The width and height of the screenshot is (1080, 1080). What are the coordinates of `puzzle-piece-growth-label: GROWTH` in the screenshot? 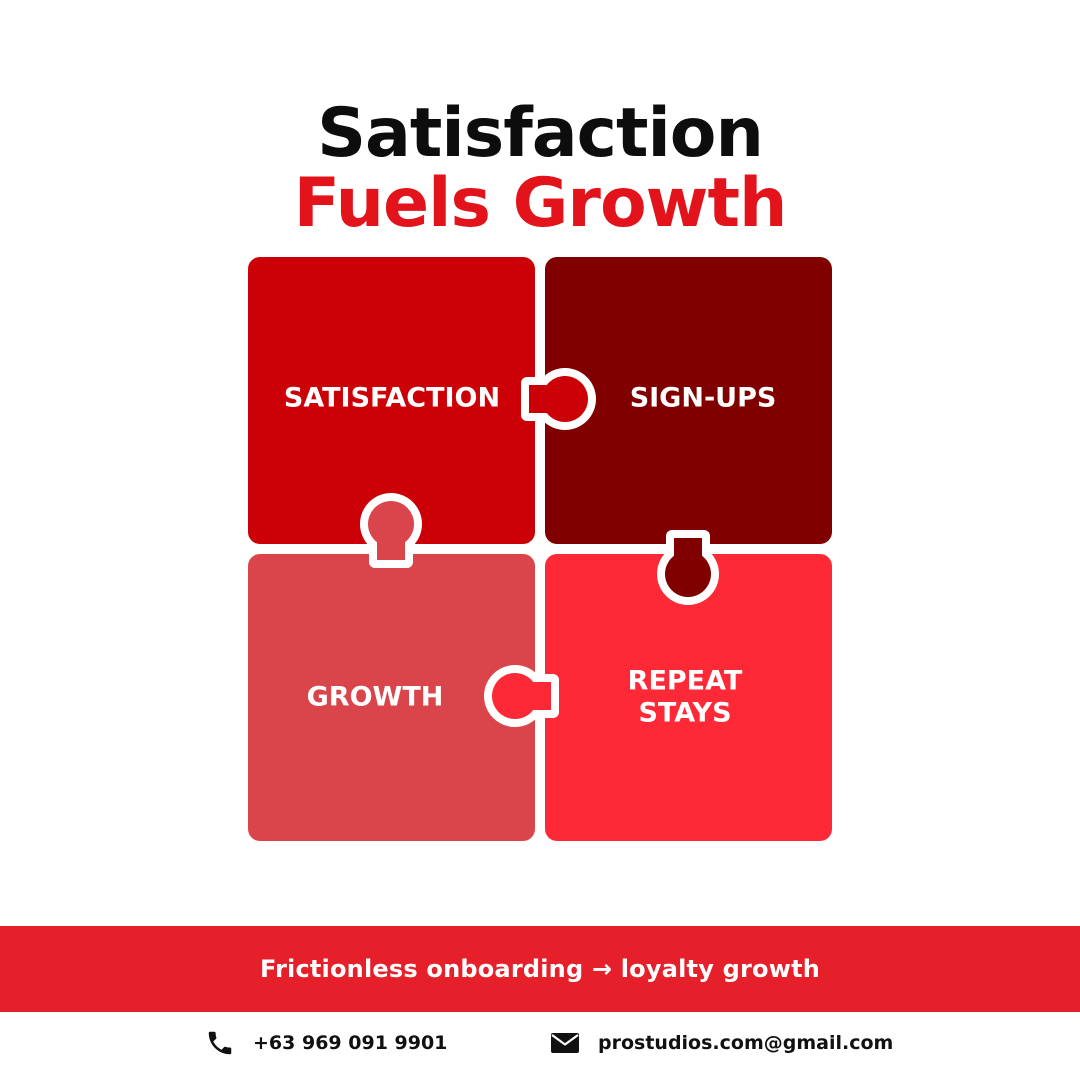 It's located at (375, 697).